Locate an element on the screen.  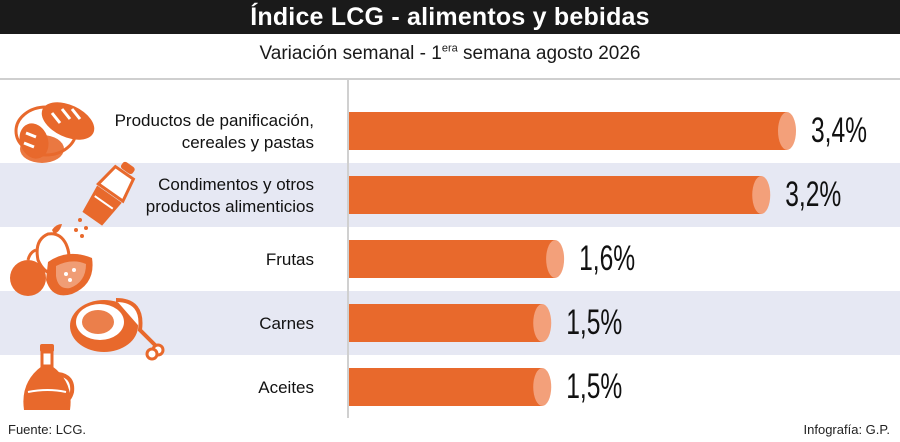
subtitle-tail: semana agosto 2026 is located at coordinates (549, 53).